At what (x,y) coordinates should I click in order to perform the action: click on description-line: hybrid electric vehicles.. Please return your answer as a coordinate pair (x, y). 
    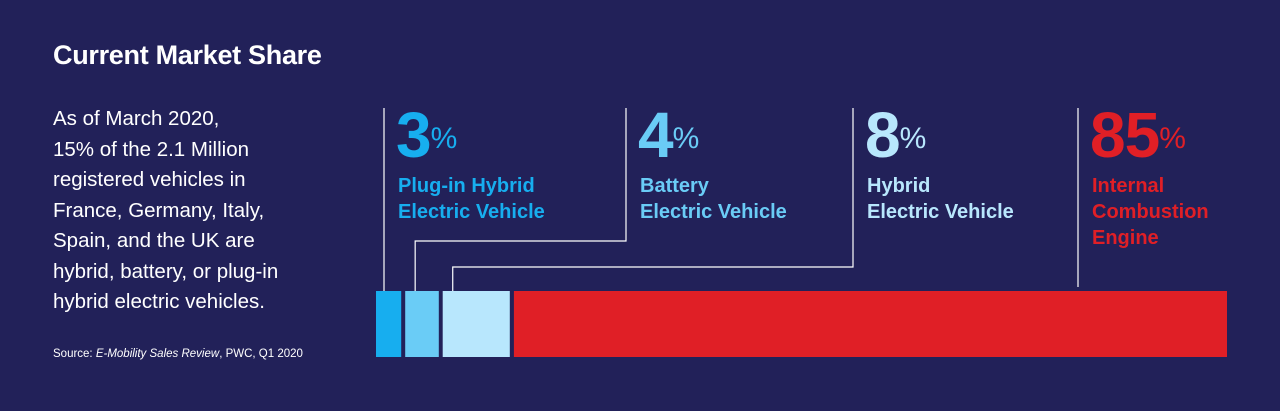
    Looking at the image, I should click on (159, 301).